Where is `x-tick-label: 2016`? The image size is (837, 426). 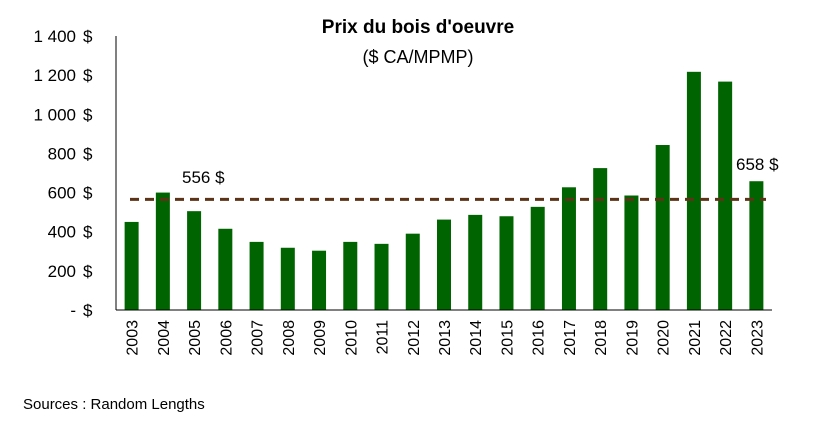
x-tick-label: 2016 is located at coordinates (539, 338).